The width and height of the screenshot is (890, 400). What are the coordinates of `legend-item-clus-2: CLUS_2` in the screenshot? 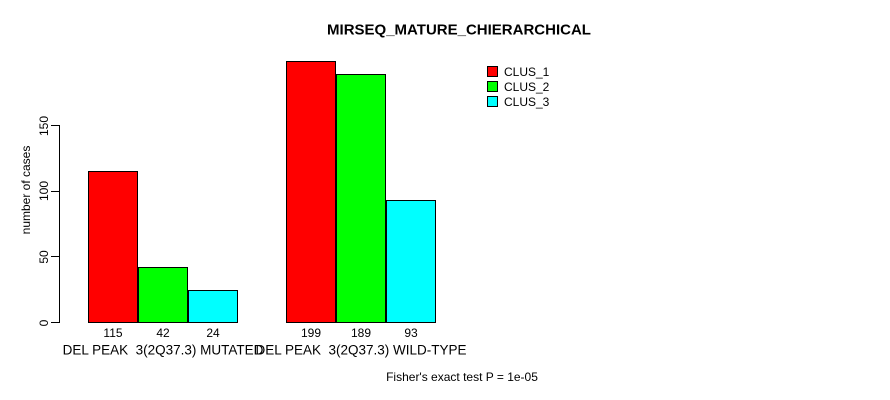 It's located at (518, 86).